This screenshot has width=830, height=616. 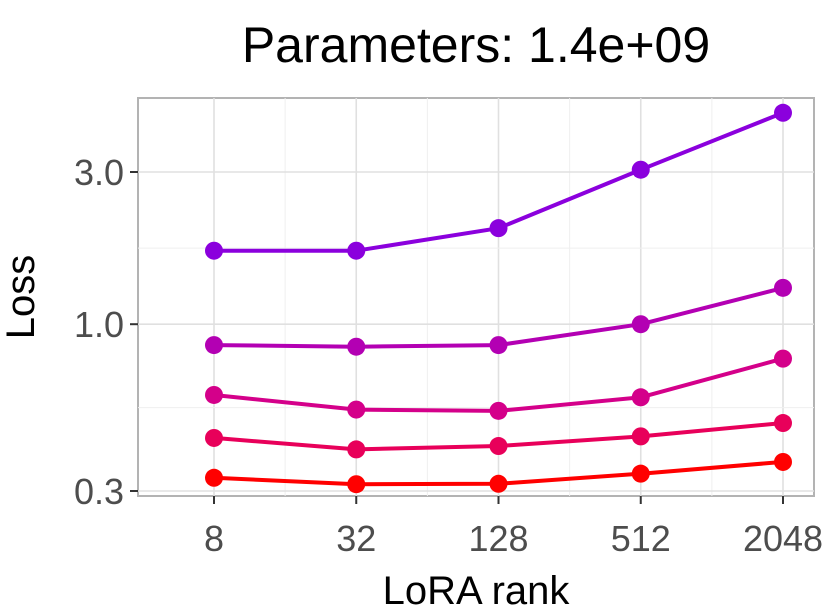 I want to click on x-tick-label: 128, so click(x=498, y=538).